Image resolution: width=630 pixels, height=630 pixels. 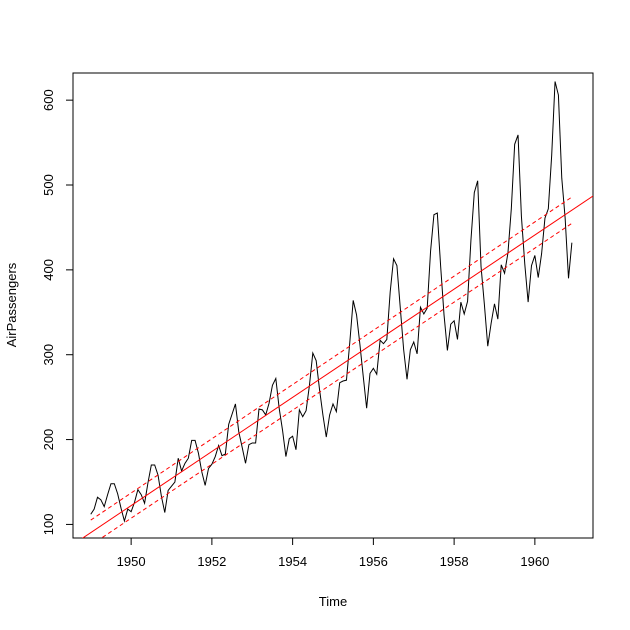 I want to click on y-tick-label: 200, so click(x=48, y=440).